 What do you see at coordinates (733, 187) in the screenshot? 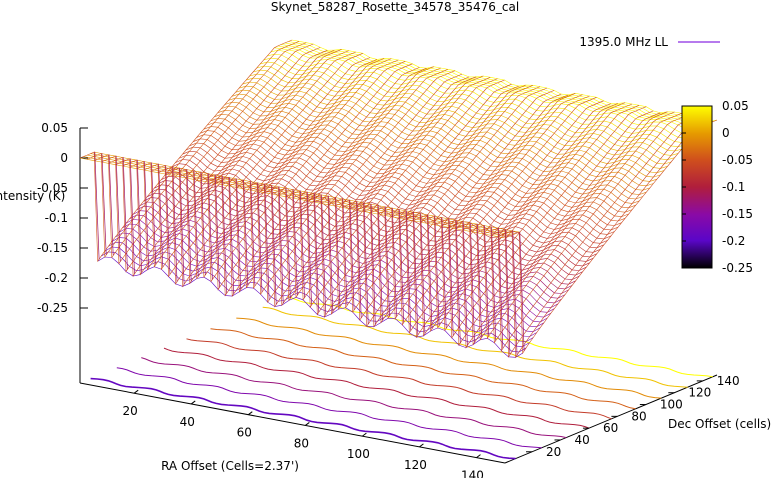
I see `colorbox-tick-label: -0.1` at bounding box center [733, 187].